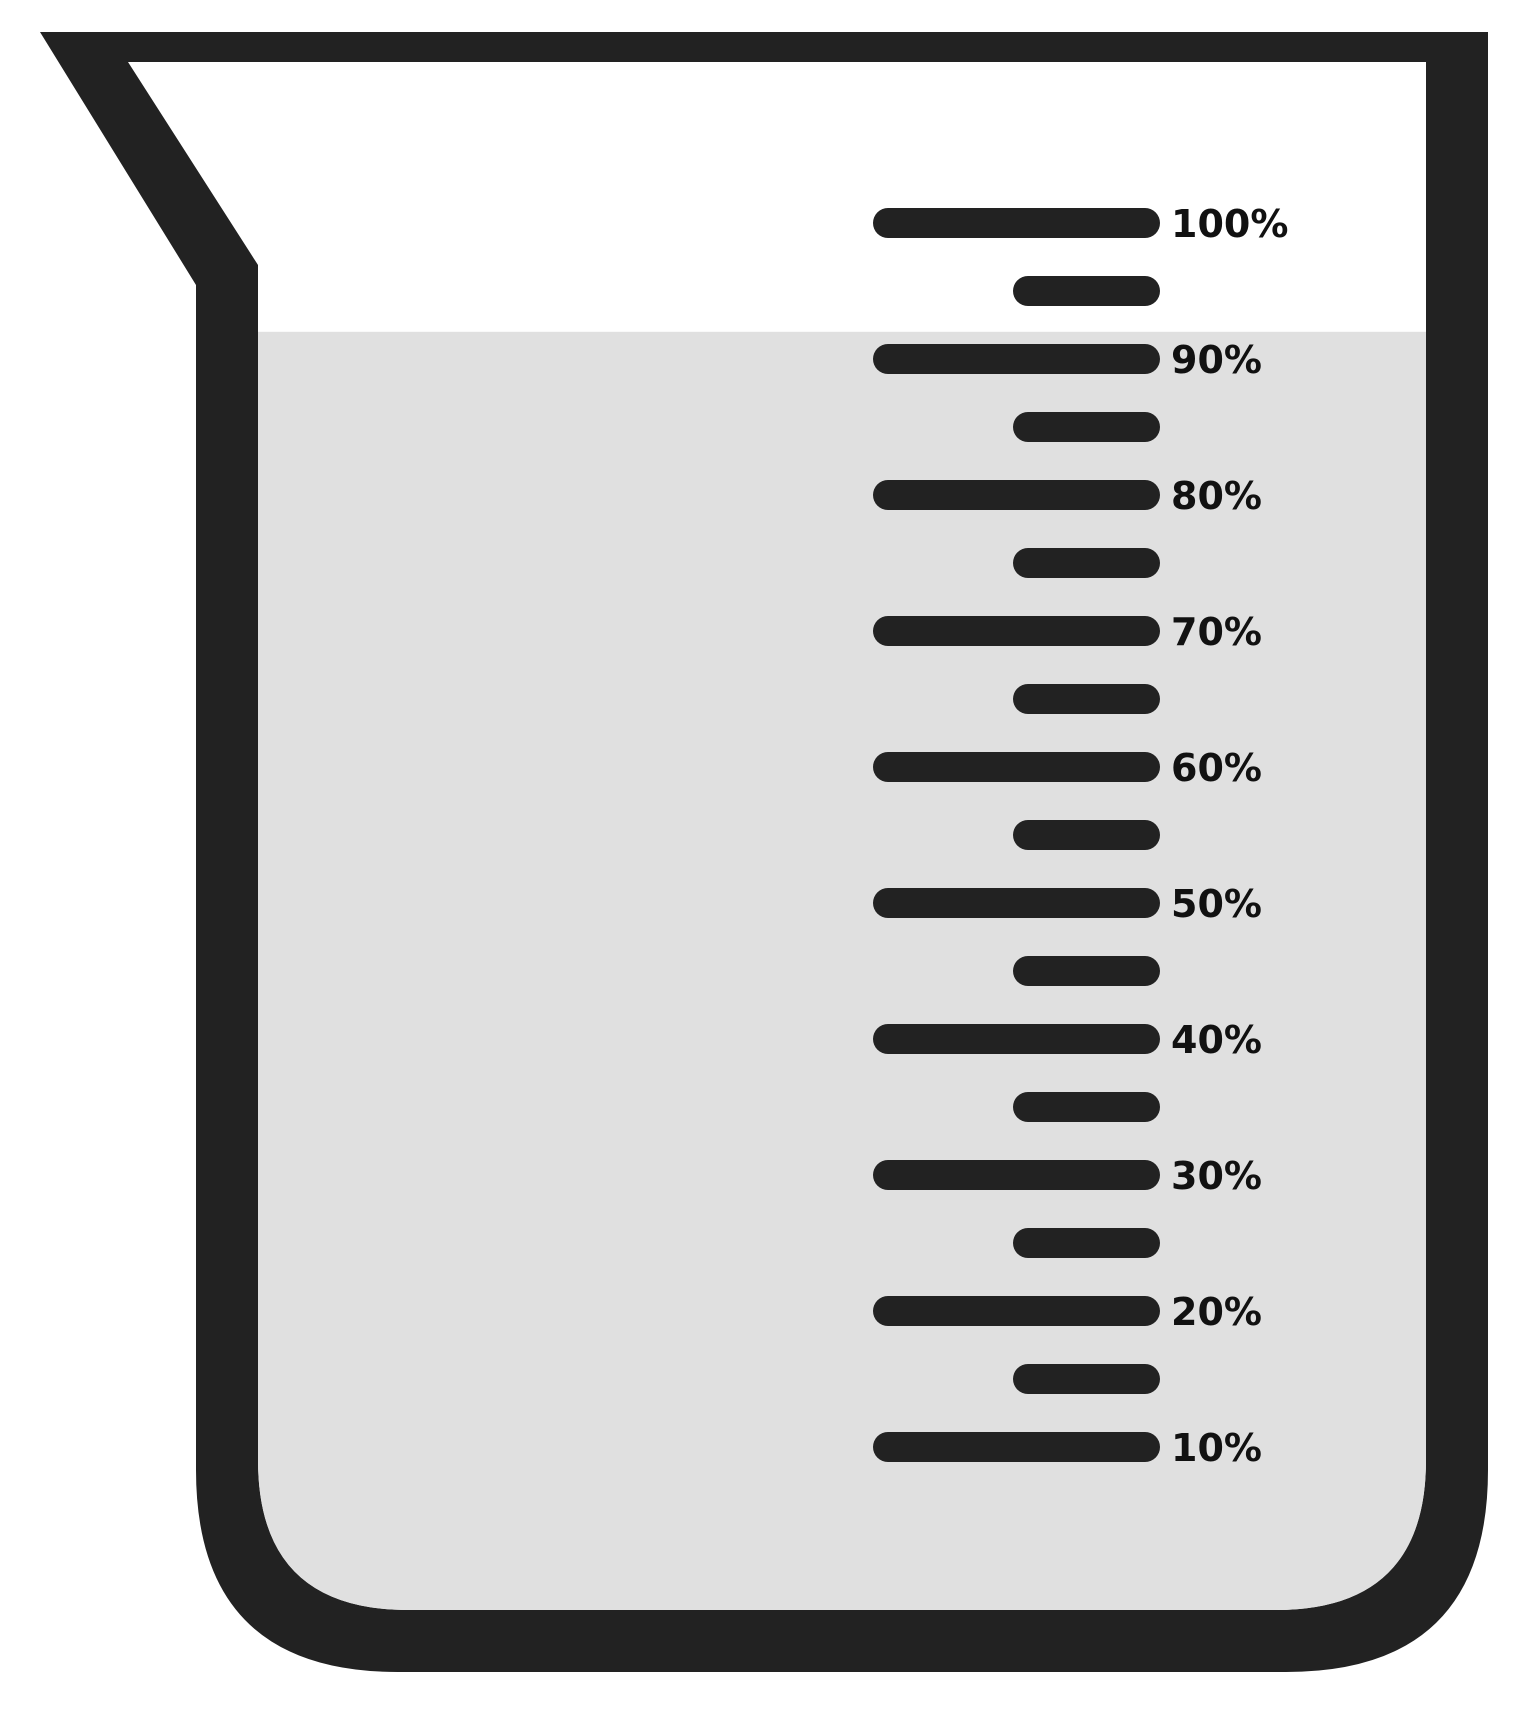 The height and width of the screenshot is (1715, 1535). Describe the element at coordinates (1216, 904) in the screenshot. I see `tick-label-50: 50%` at that location.